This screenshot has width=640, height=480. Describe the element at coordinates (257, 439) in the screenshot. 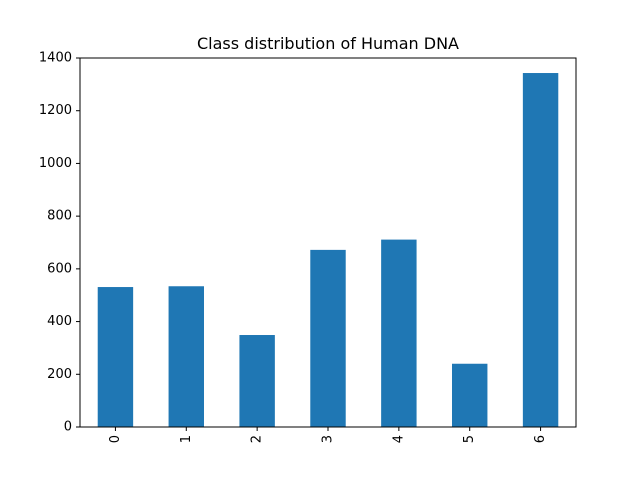

I see `x-tick-label: 2` at that location.